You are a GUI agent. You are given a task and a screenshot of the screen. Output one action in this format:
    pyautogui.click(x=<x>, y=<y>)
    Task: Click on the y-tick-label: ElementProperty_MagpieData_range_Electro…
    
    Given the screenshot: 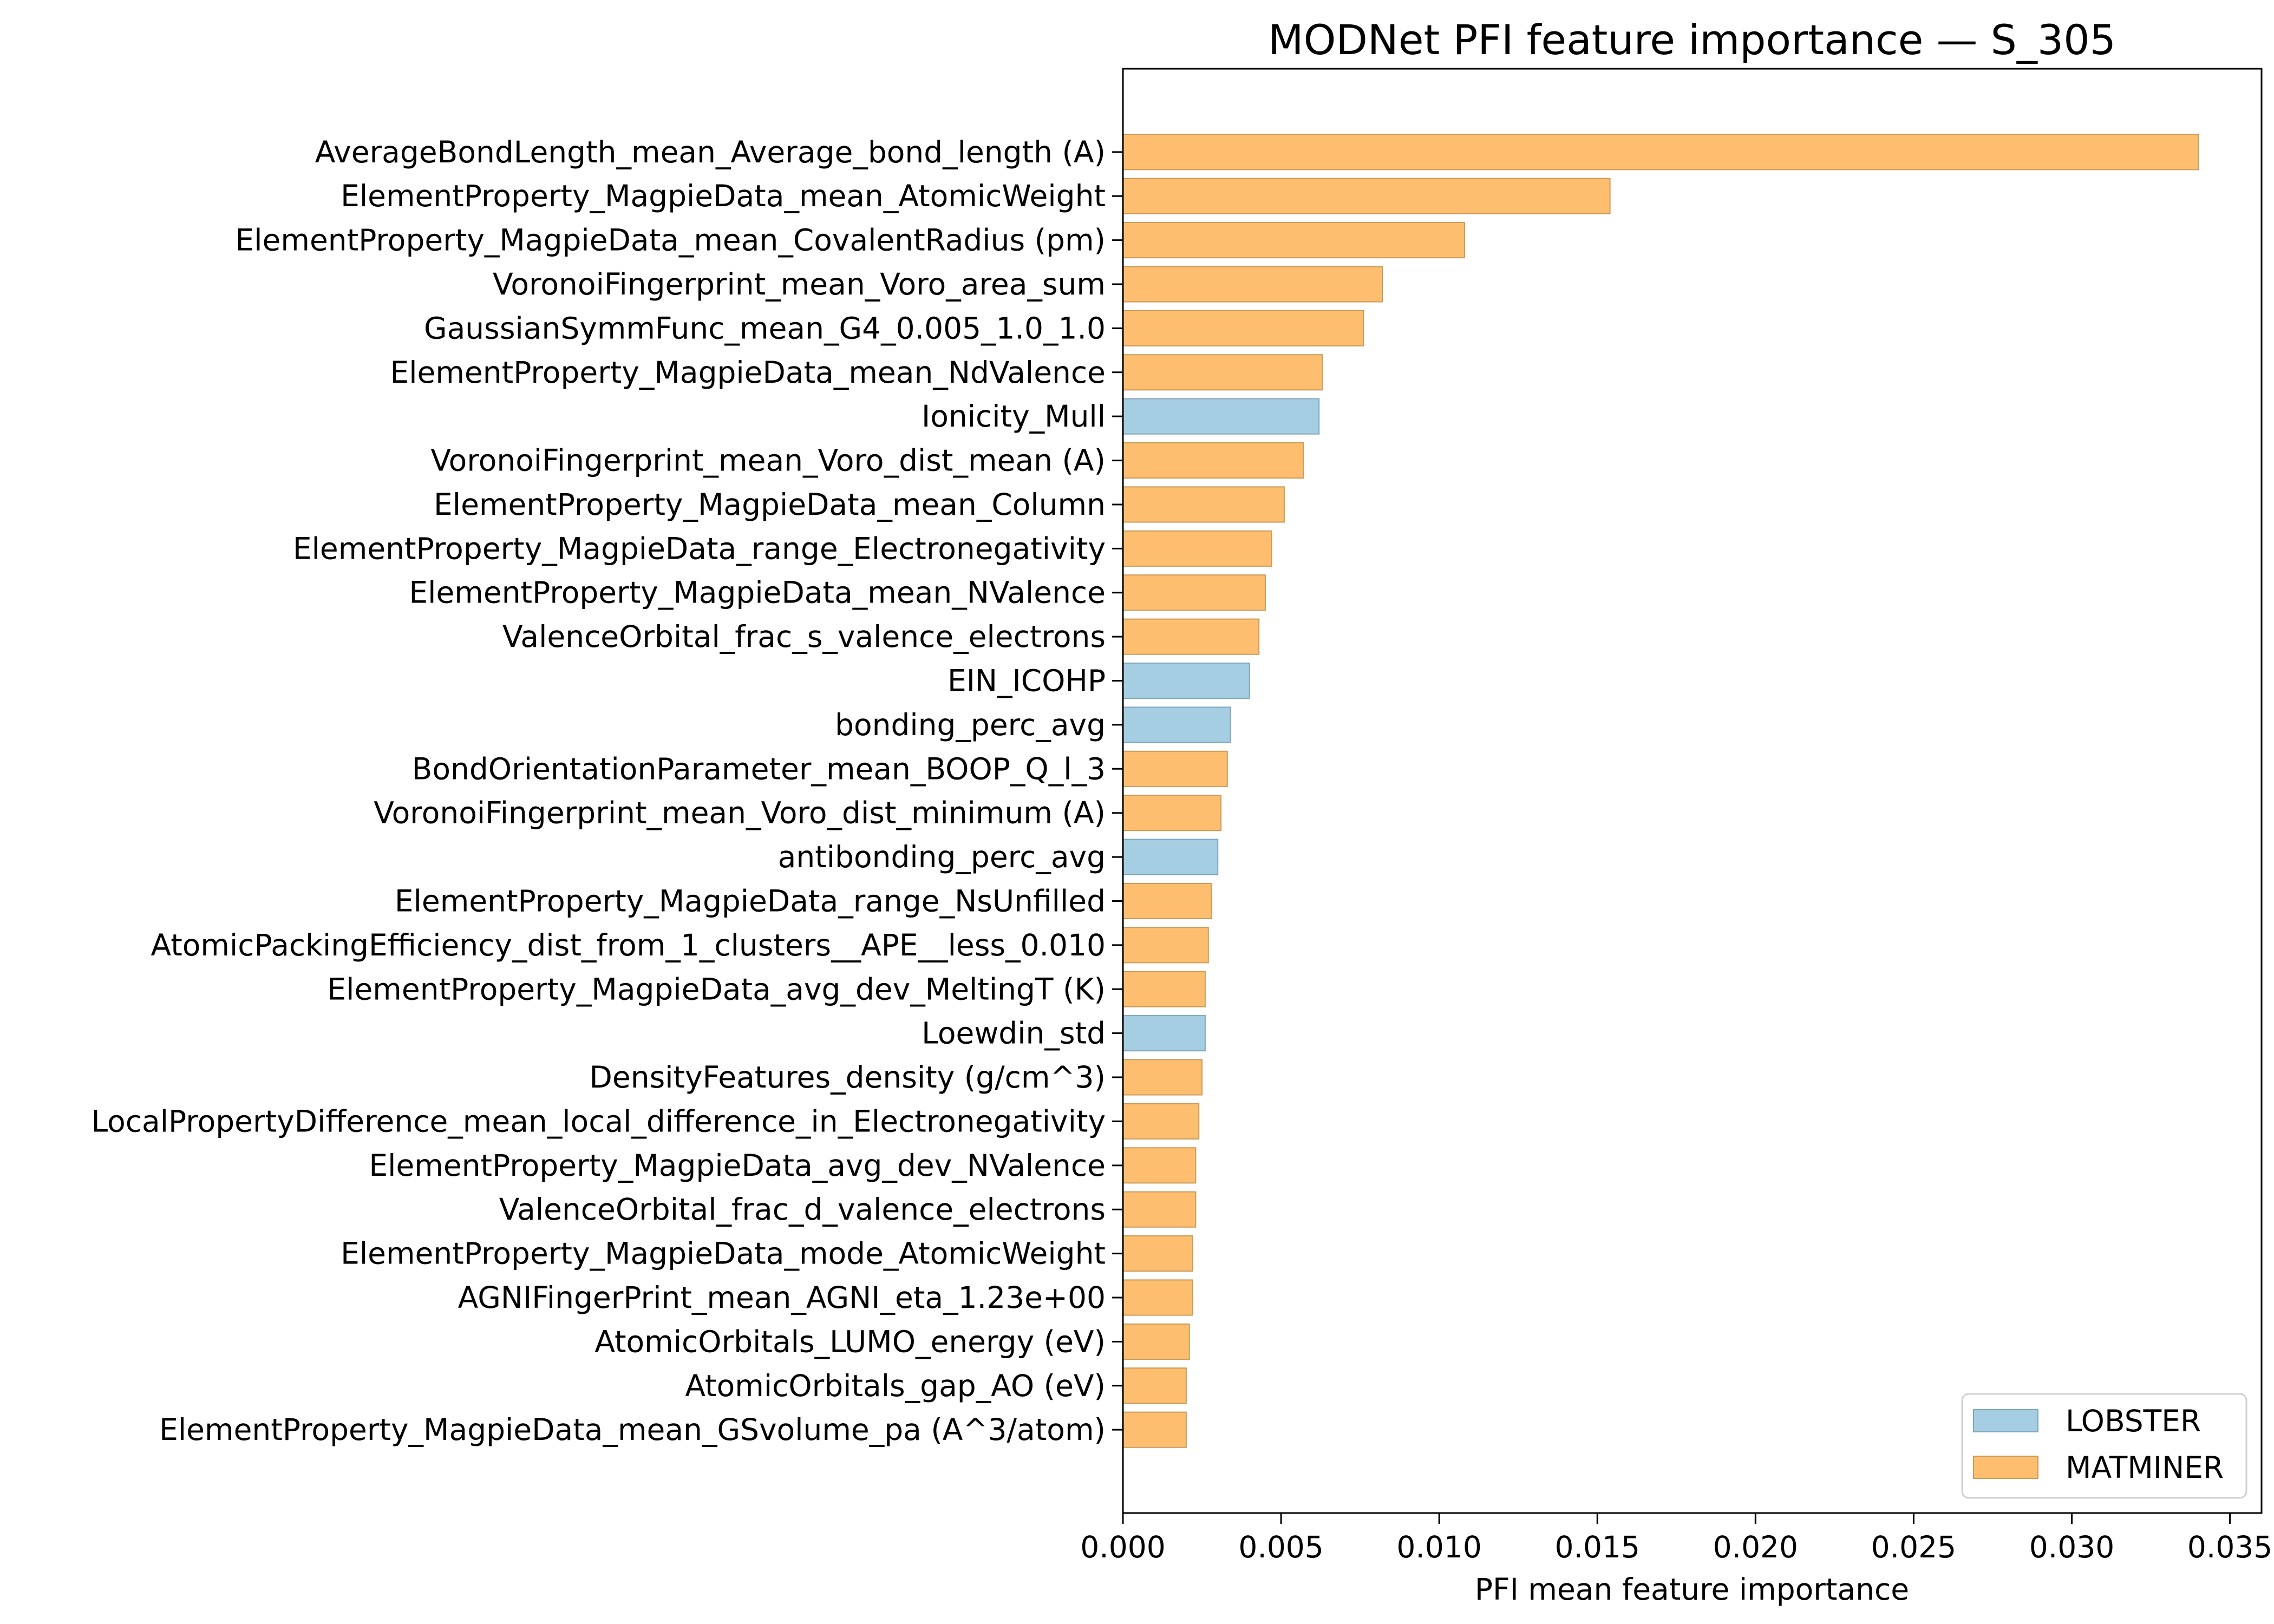 What is the action you would take?
    pyautogui.click(x=700, y=548)
    